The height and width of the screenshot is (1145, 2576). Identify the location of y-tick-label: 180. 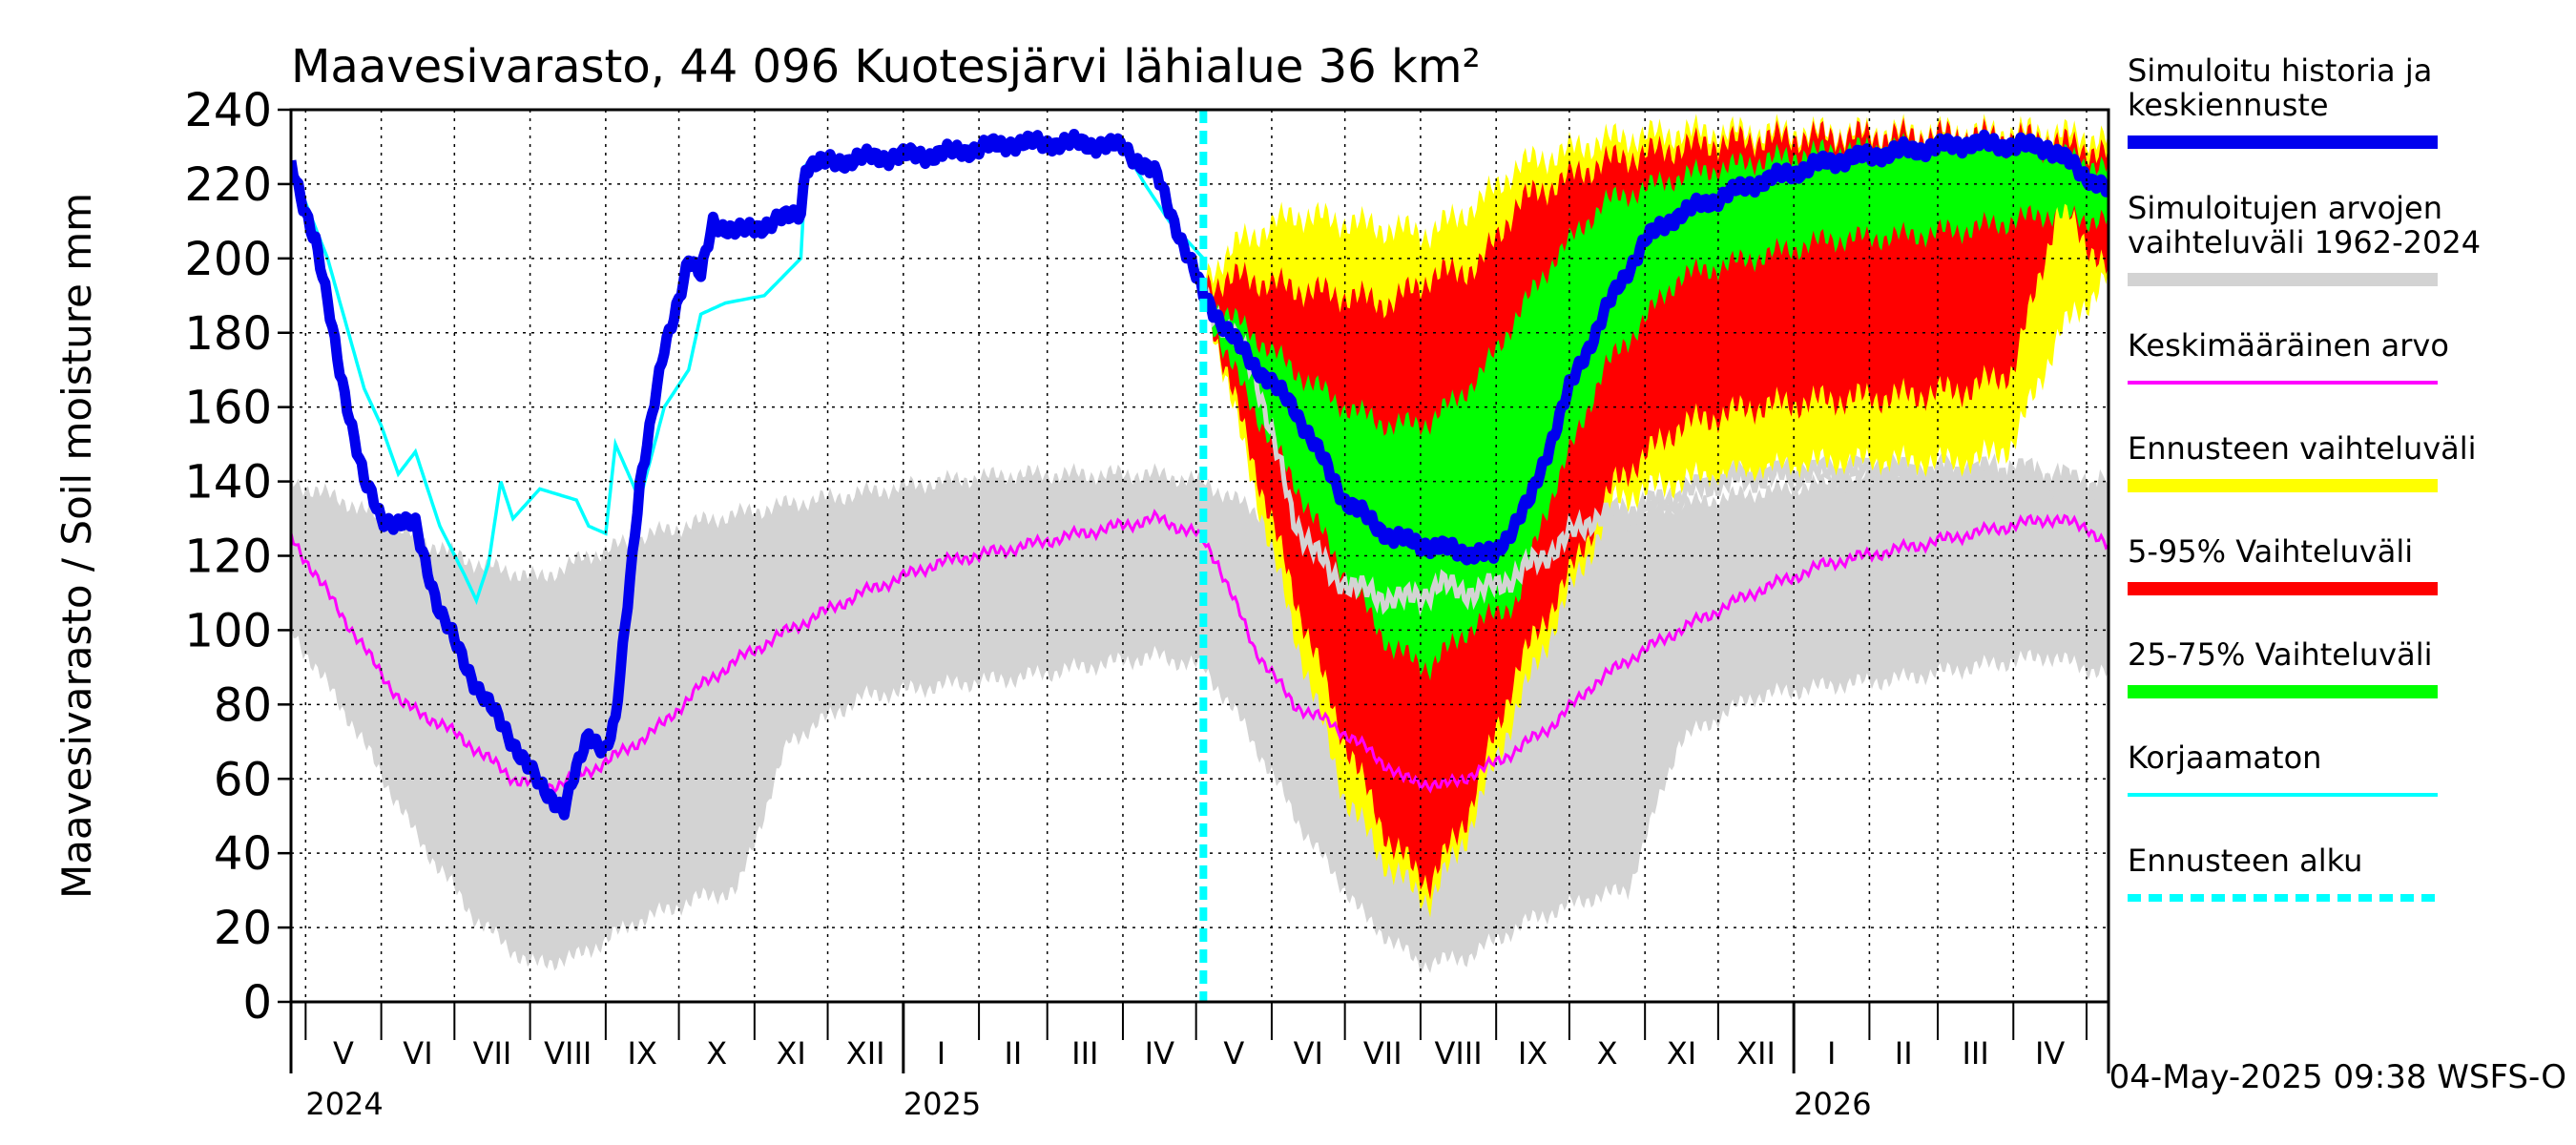
(228, 334).